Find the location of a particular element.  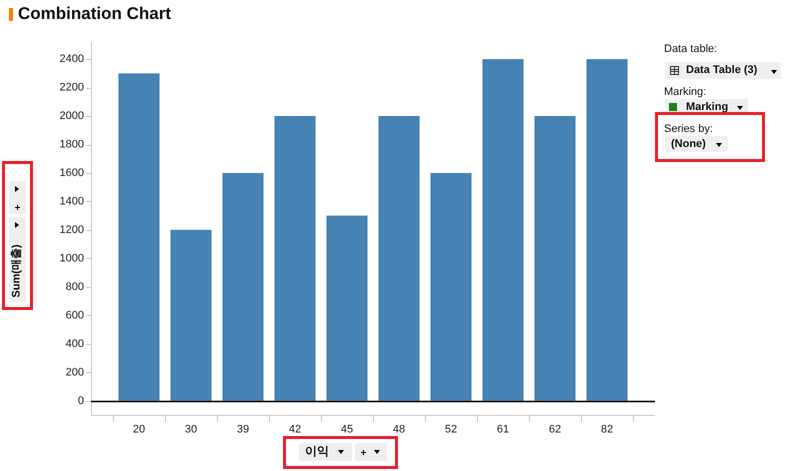

y-tick-label: 2200 is located at coordinates (72, 88).